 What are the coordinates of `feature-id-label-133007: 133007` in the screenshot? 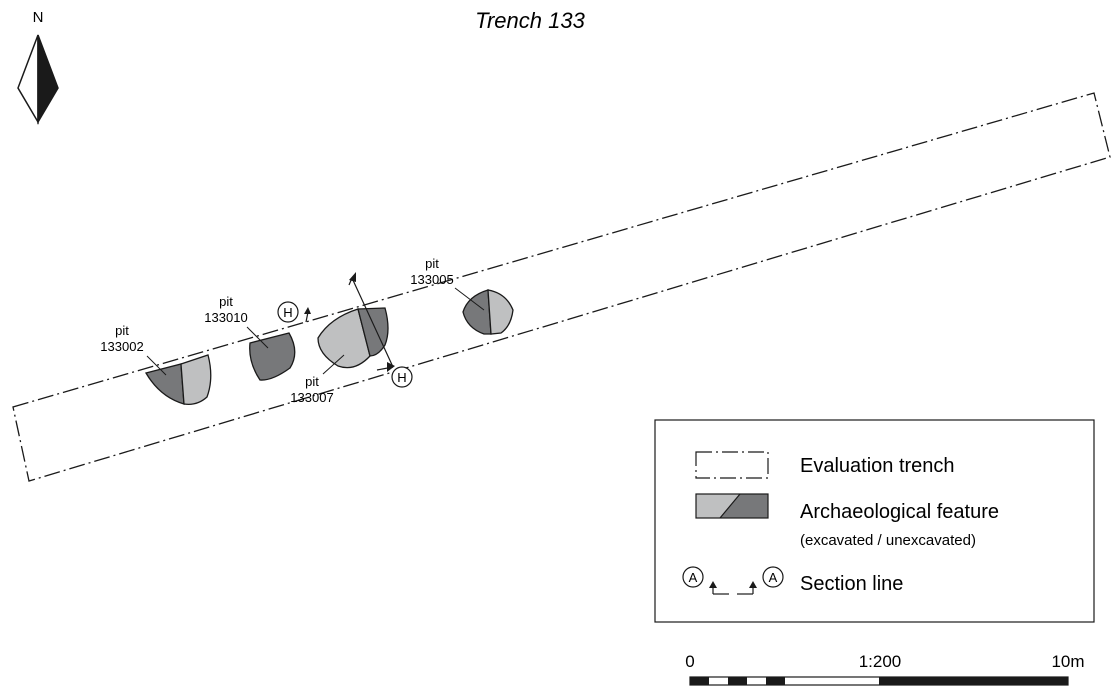 It's located at (311, 397).